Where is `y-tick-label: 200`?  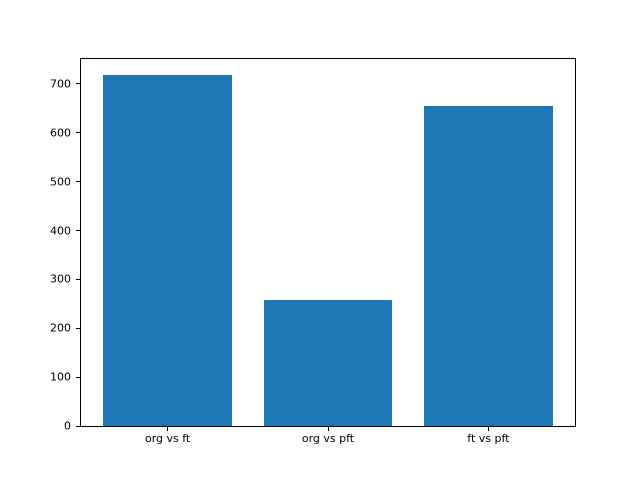 y-tick-label: 200 is located at coordinates (60, 328).